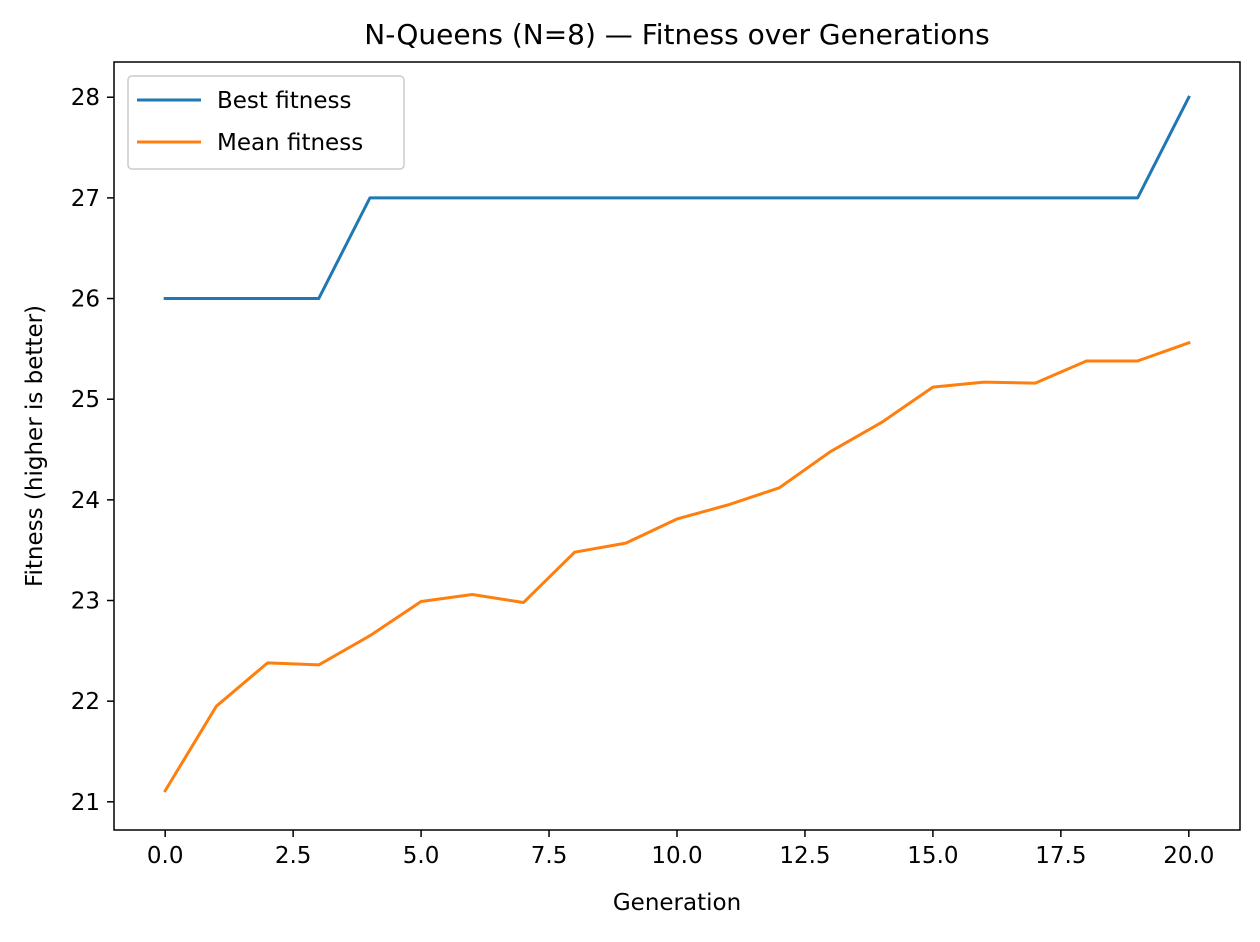 The width and height of the screenshot is (1260, 942). I want to click on x-tick-label: 0.0, so click(165, 856).